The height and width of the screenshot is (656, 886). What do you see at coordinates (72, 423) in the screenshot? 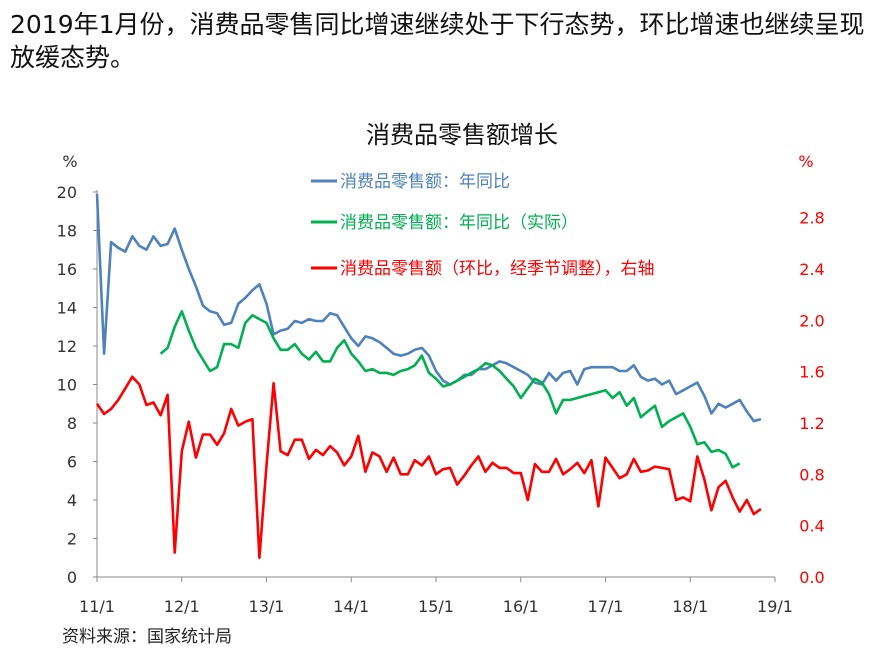
I see `left-tick-label: 8` at bounding box center [72, 423].